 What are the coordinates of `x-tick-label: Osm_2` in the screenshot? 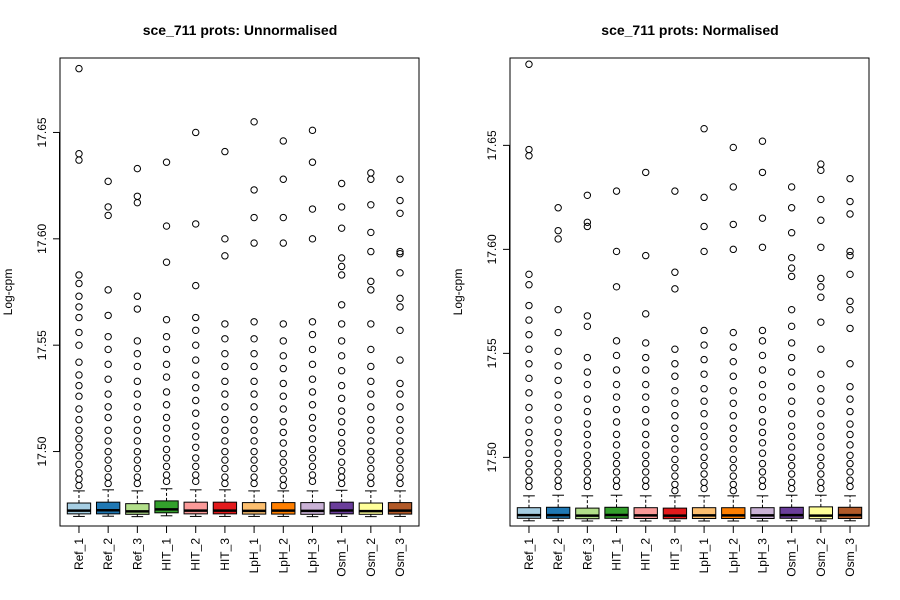 It's located at (821, 557).